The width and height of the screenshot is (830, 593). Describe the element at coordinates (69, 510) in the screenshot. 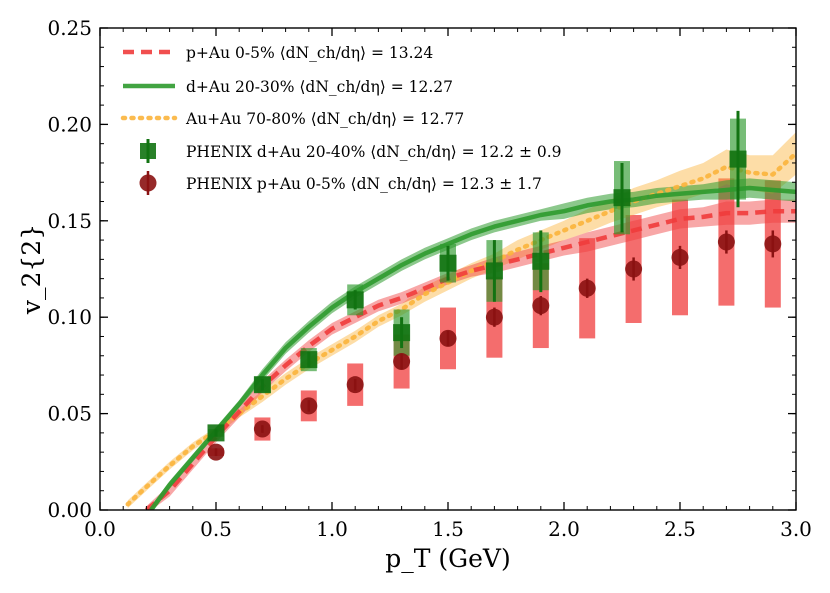

I see `y-tick-label-0: 0.00` at that location.